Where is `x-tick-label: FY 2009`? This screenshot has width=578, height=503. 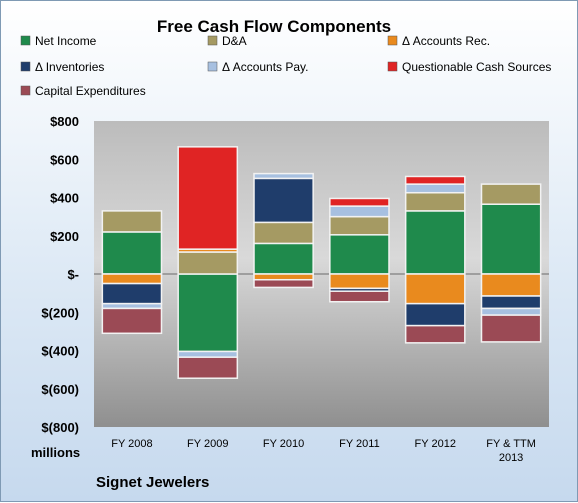 x-tick-label: FY 2009 is located at coordinates (207, 444).